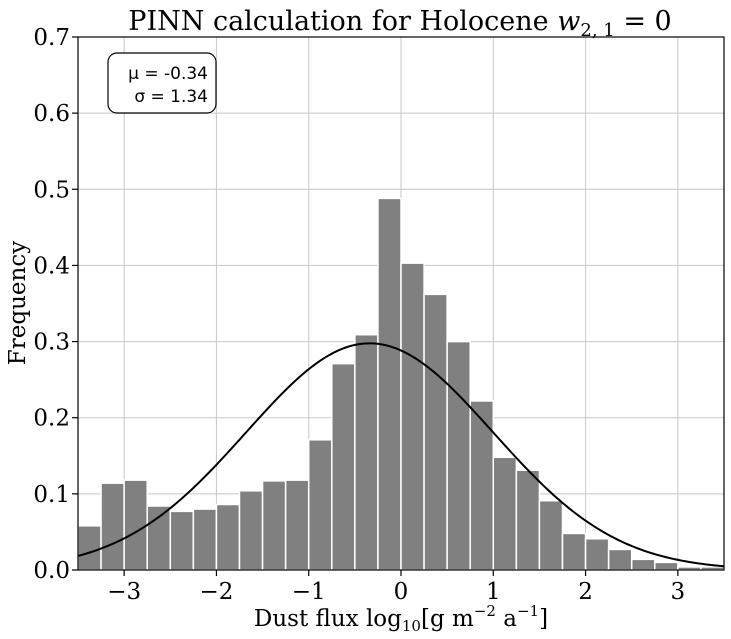 The image size is (731, 639). I want to click on x-tick-label: −3, so click(124, 592).